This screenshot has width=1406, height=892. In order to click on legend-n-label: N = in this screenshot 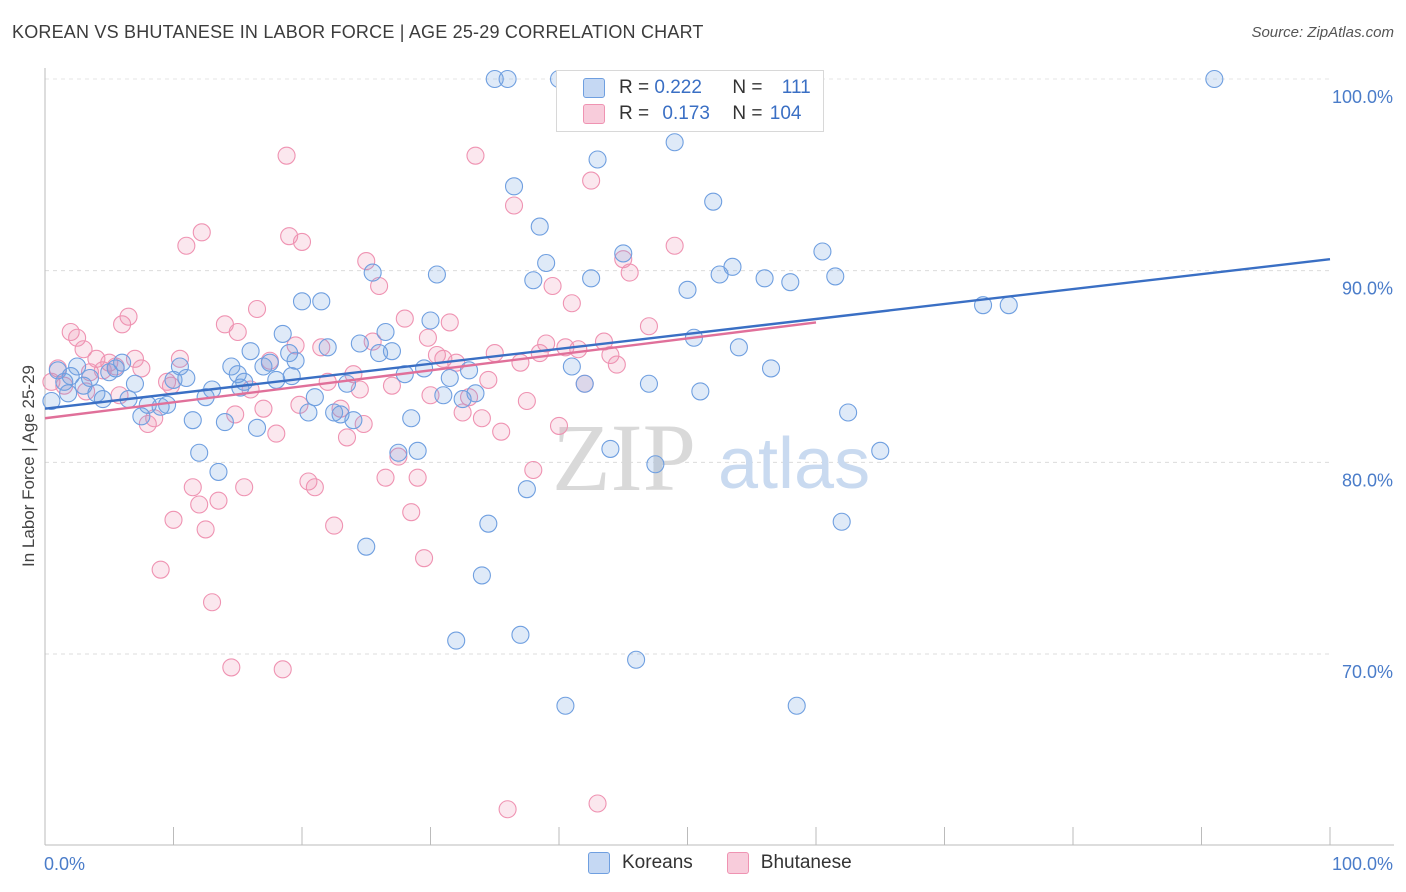, I will do `click(747, 113)`.